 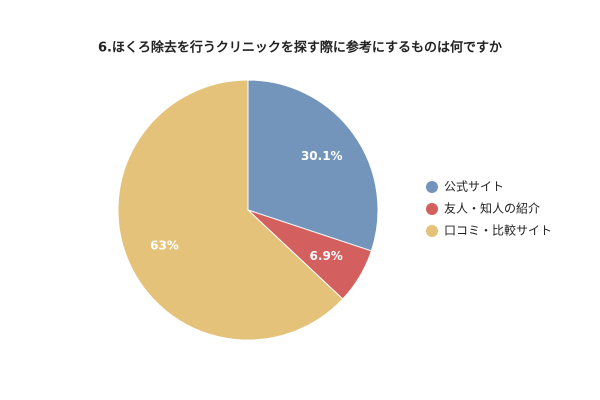 What do you see at coordinates (474, 187) in the screenshot?
I see `legend-label: 公式サイト` at bounding box center [474, 187].